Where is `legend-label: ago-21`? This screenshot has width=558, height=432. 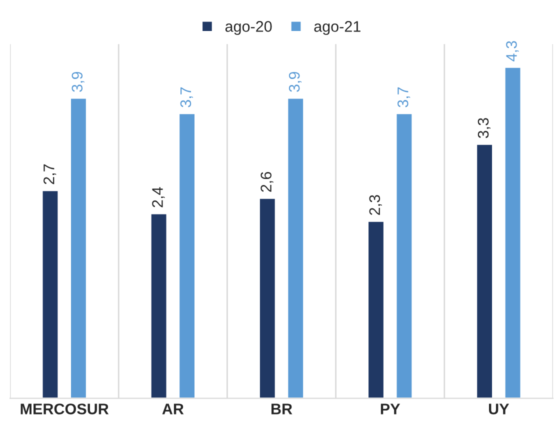 legend-label: ago-21 is located at coordinates (337, 28).